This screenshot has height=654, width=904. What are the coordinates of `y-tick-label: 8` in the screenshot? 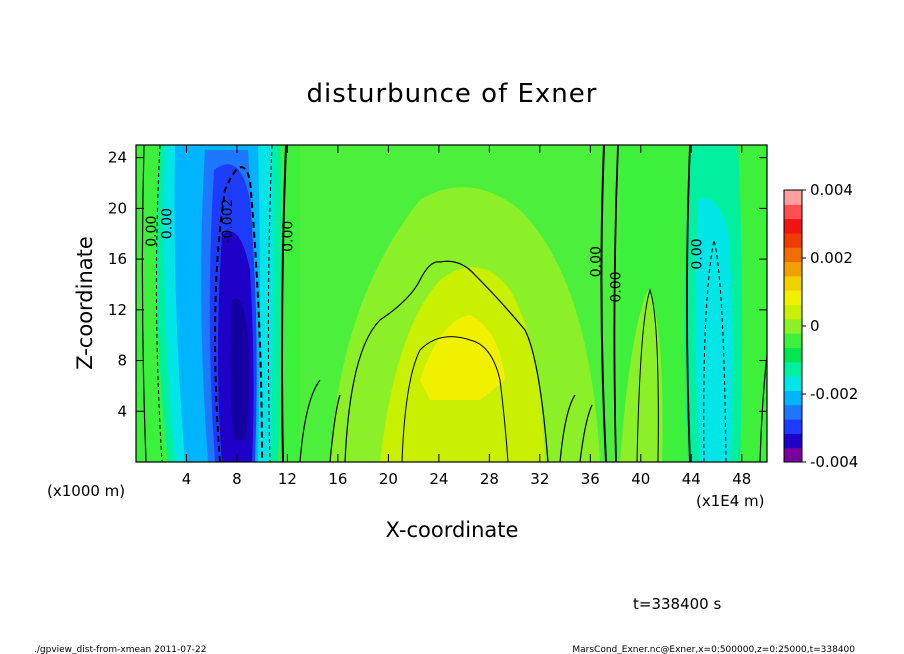 It's located at (122, 361).